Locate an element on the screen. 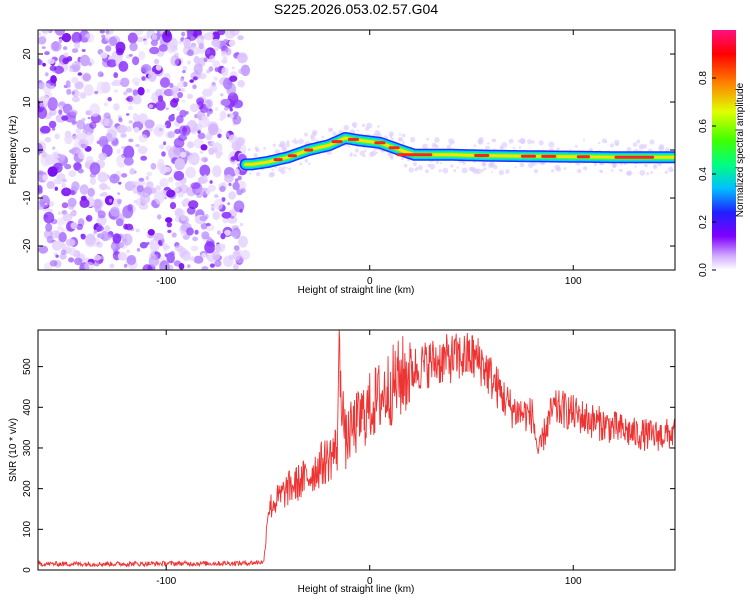 The height and width of the screenshot is (600, 750). spectrogram-xtick-label: 100 is located at coordinates (573, 281).